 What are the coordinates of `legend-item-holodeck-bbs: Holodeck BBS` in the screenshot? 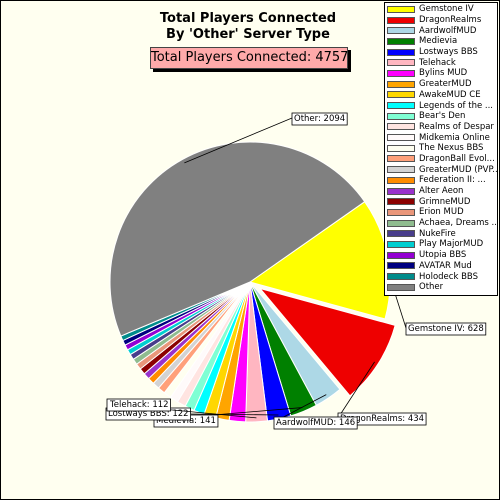 It's located at (441, 276).